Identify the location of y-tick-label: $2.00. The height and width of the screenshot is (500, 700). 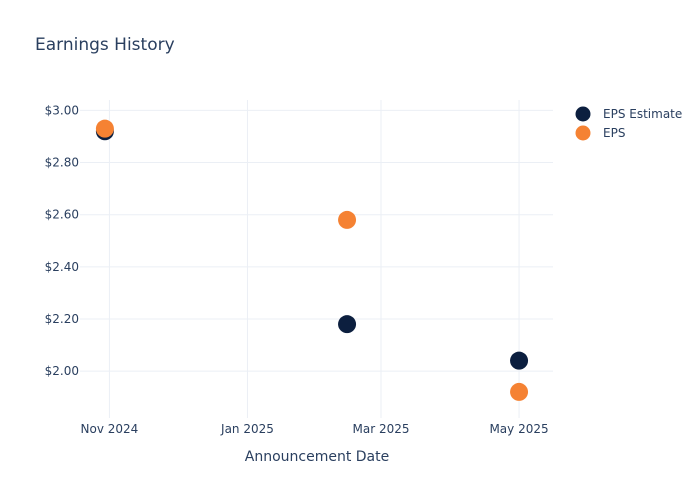
(62, 371).